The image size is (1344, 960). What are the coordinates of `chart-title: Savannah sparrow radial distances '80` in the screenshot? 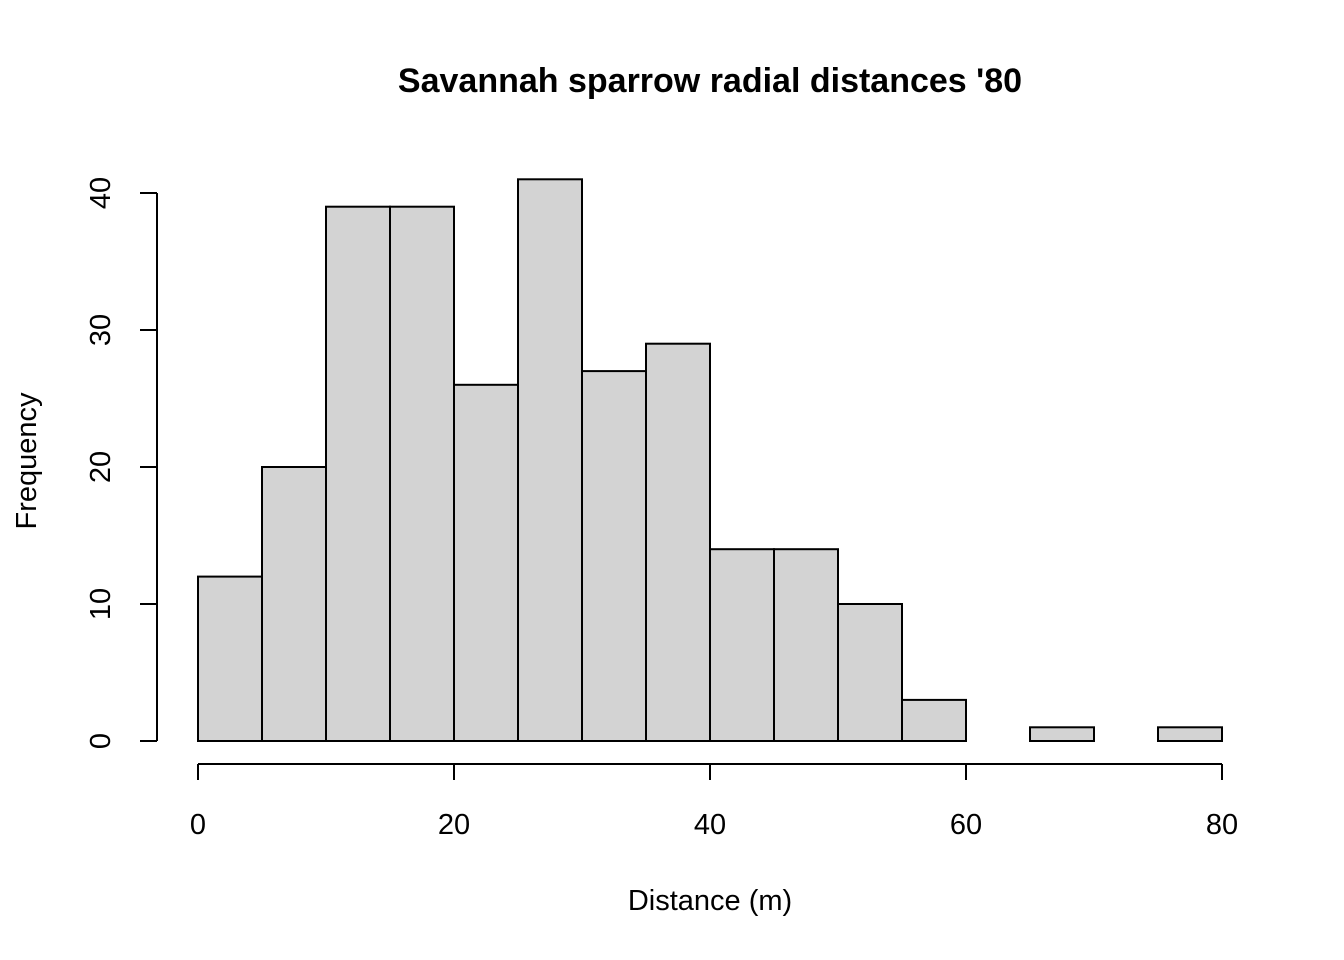 It's located at (710, 81).